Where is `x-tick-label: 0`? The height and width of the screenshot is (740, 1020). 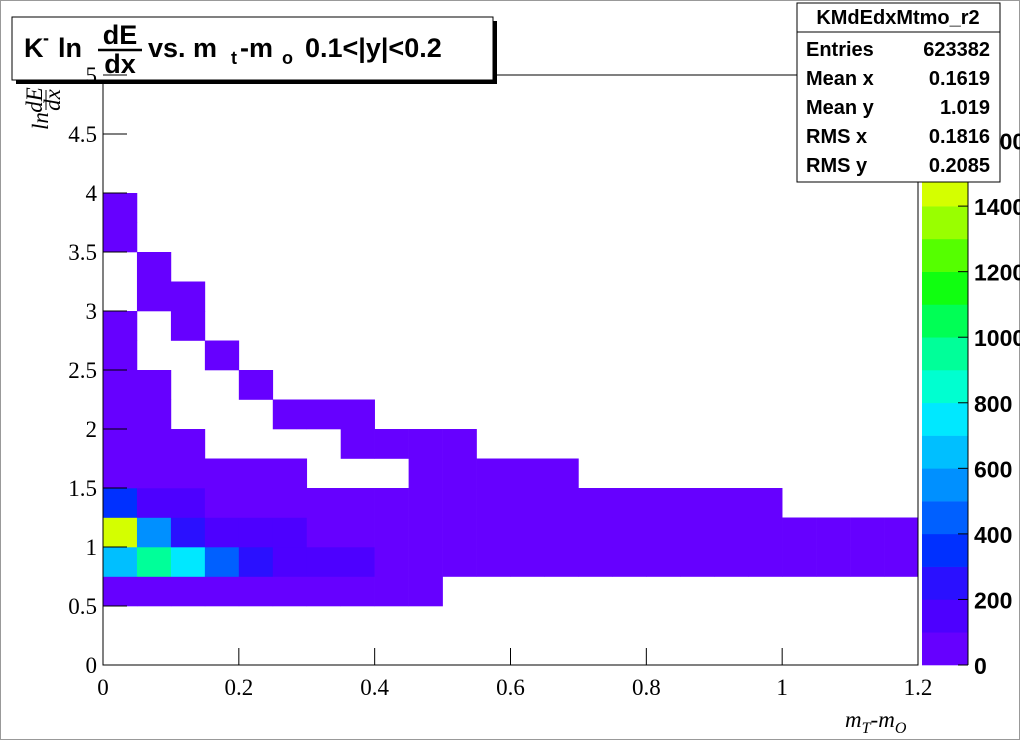
x-tick-label: 0 is located at coordinates (103, 687).